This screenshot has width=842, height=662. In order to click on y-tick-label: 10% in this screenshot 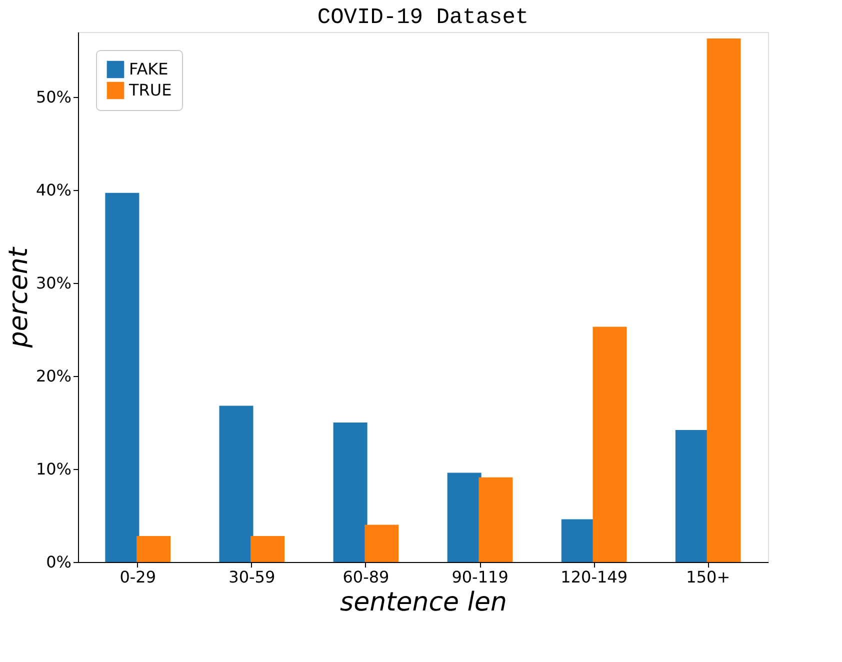, I will do `click(54, 469)`.